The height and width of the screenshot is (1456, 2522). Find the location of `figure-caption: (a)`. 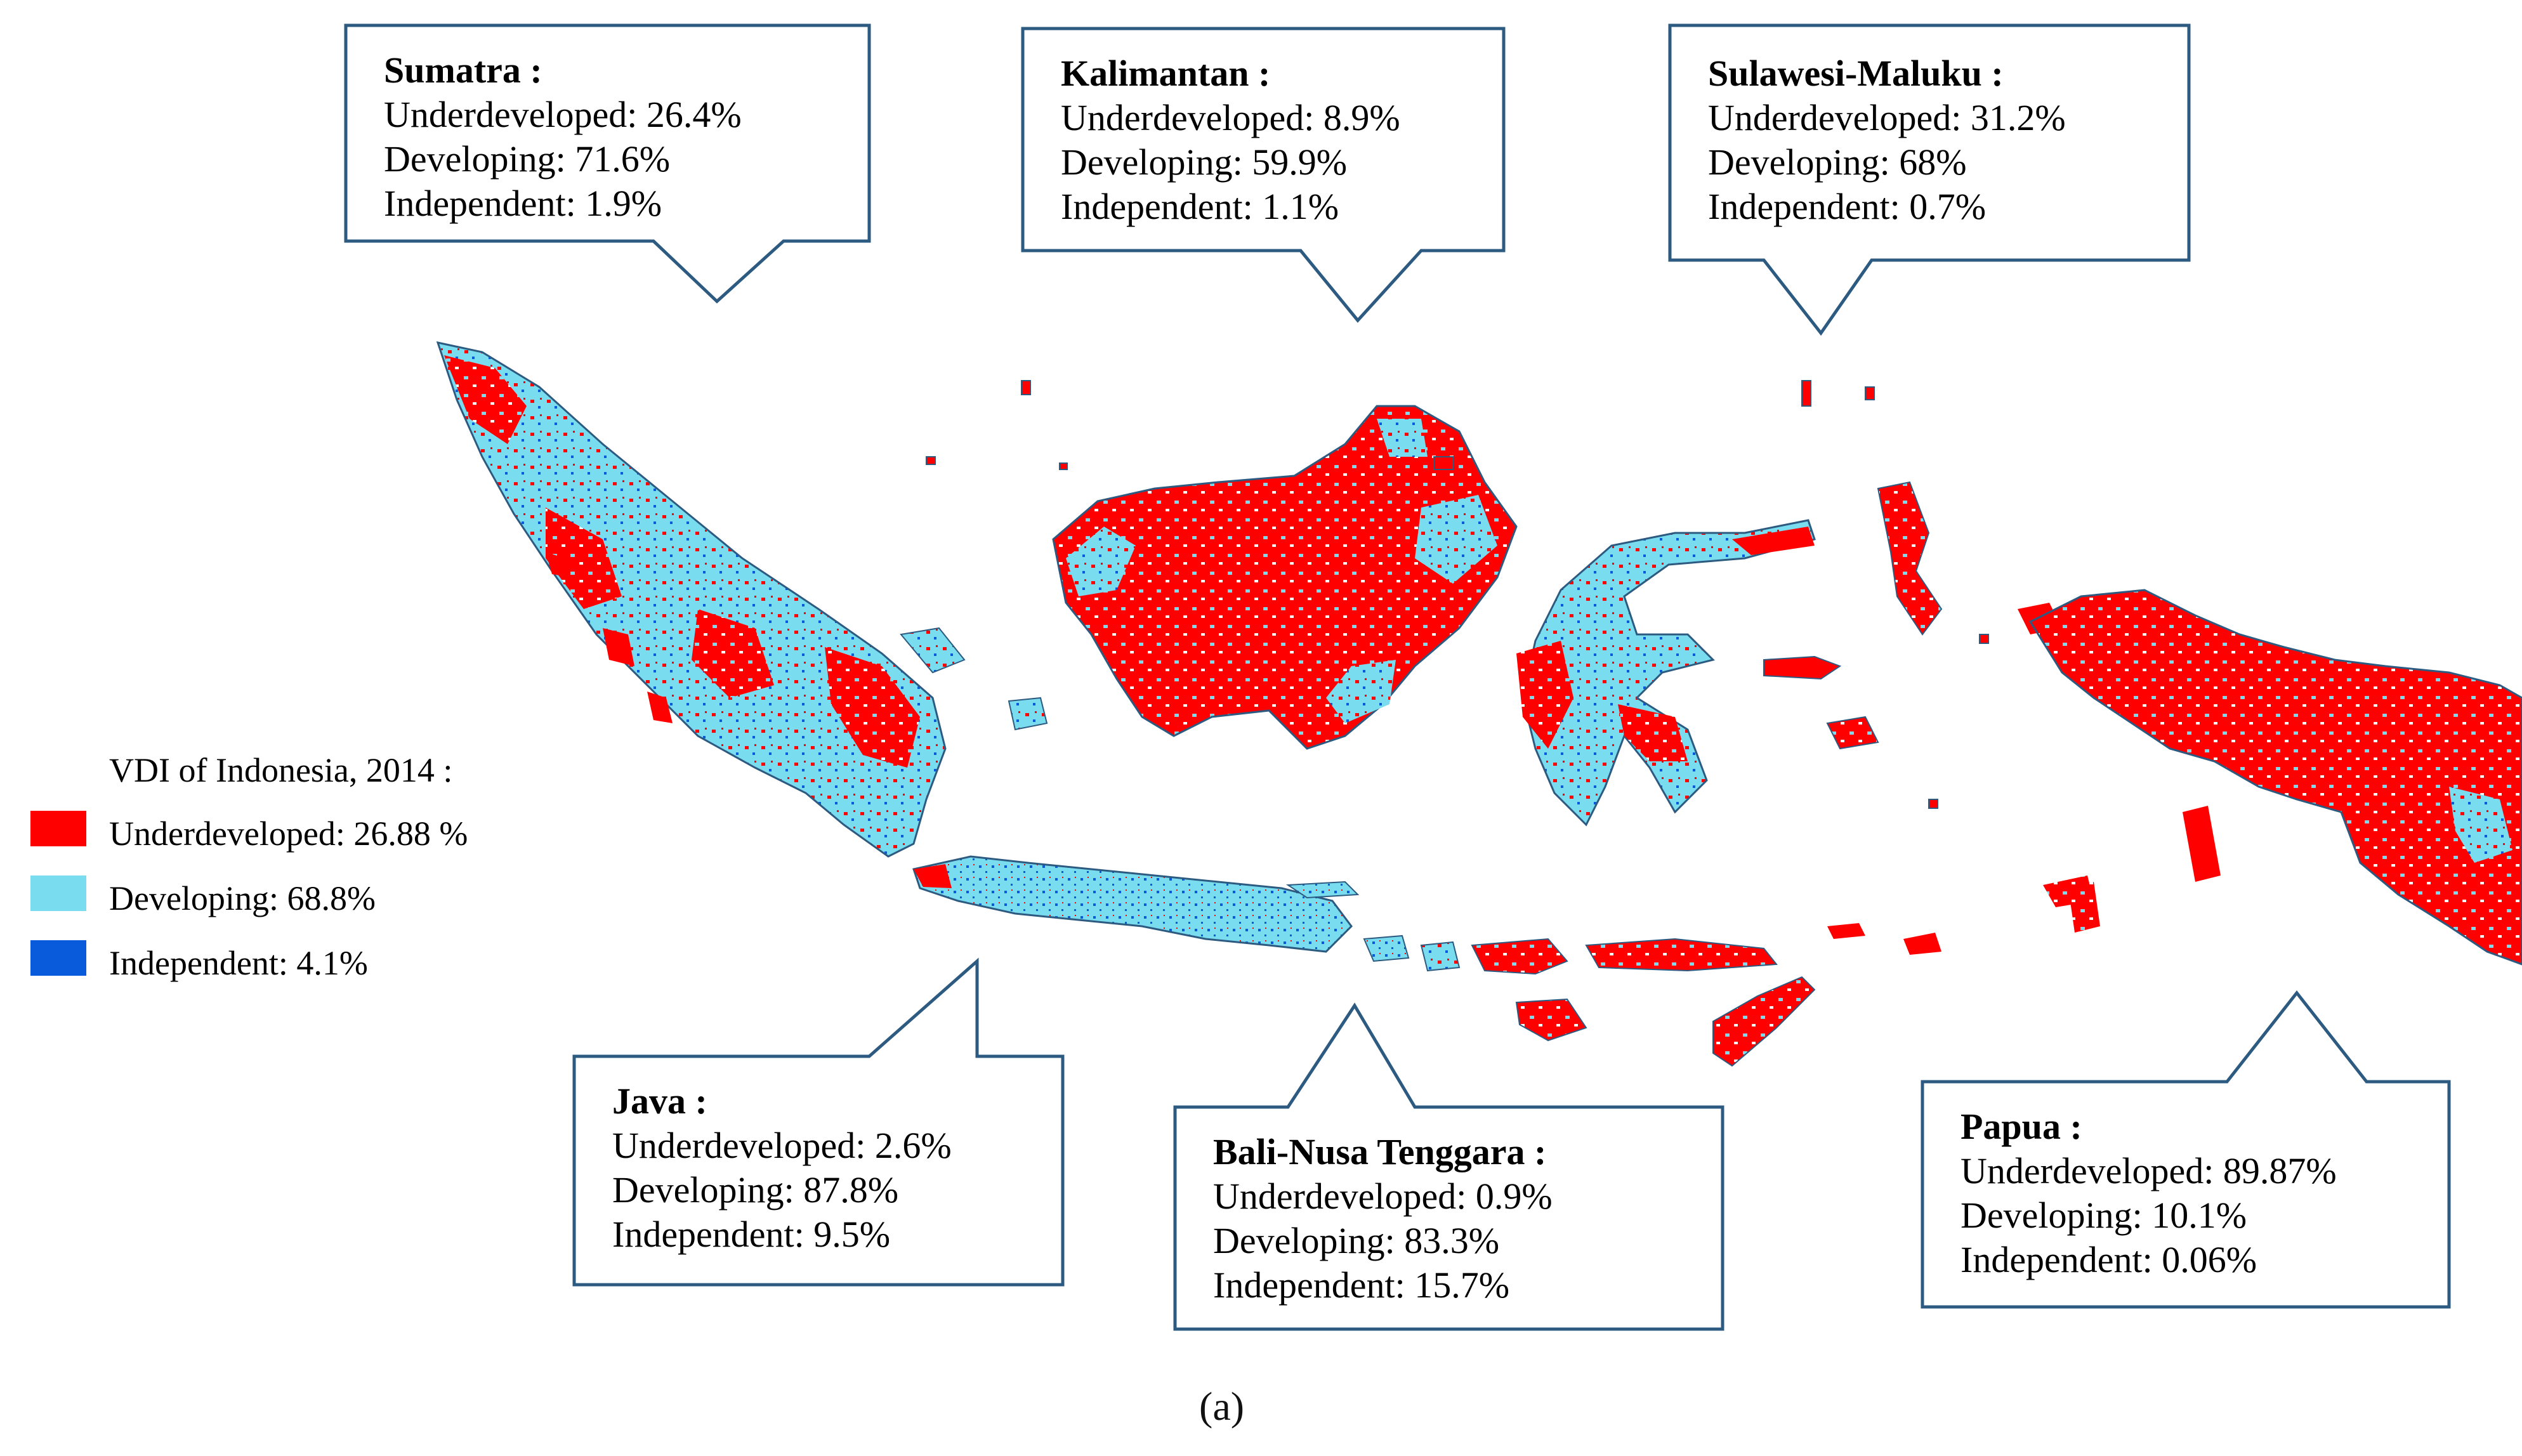

figure-caption: (a) is located at coordinates (1222, 1406).